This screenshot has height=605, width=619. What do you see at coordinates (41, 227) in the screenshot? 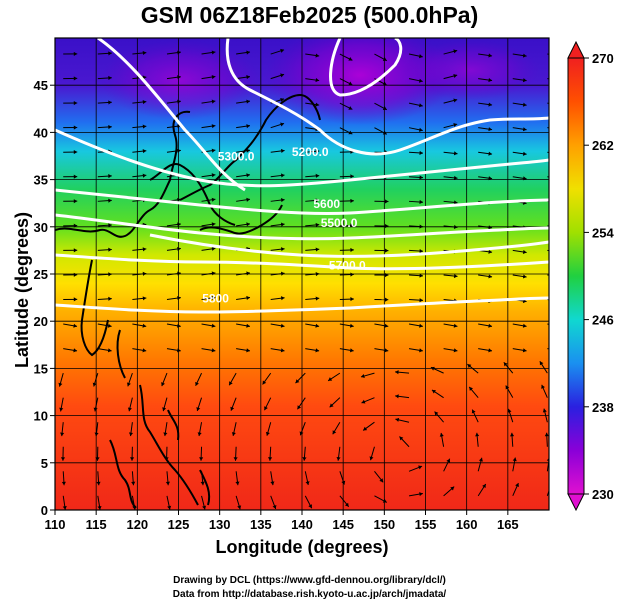
I see `y-tick-label: 30` at bounding box center [41, 227].